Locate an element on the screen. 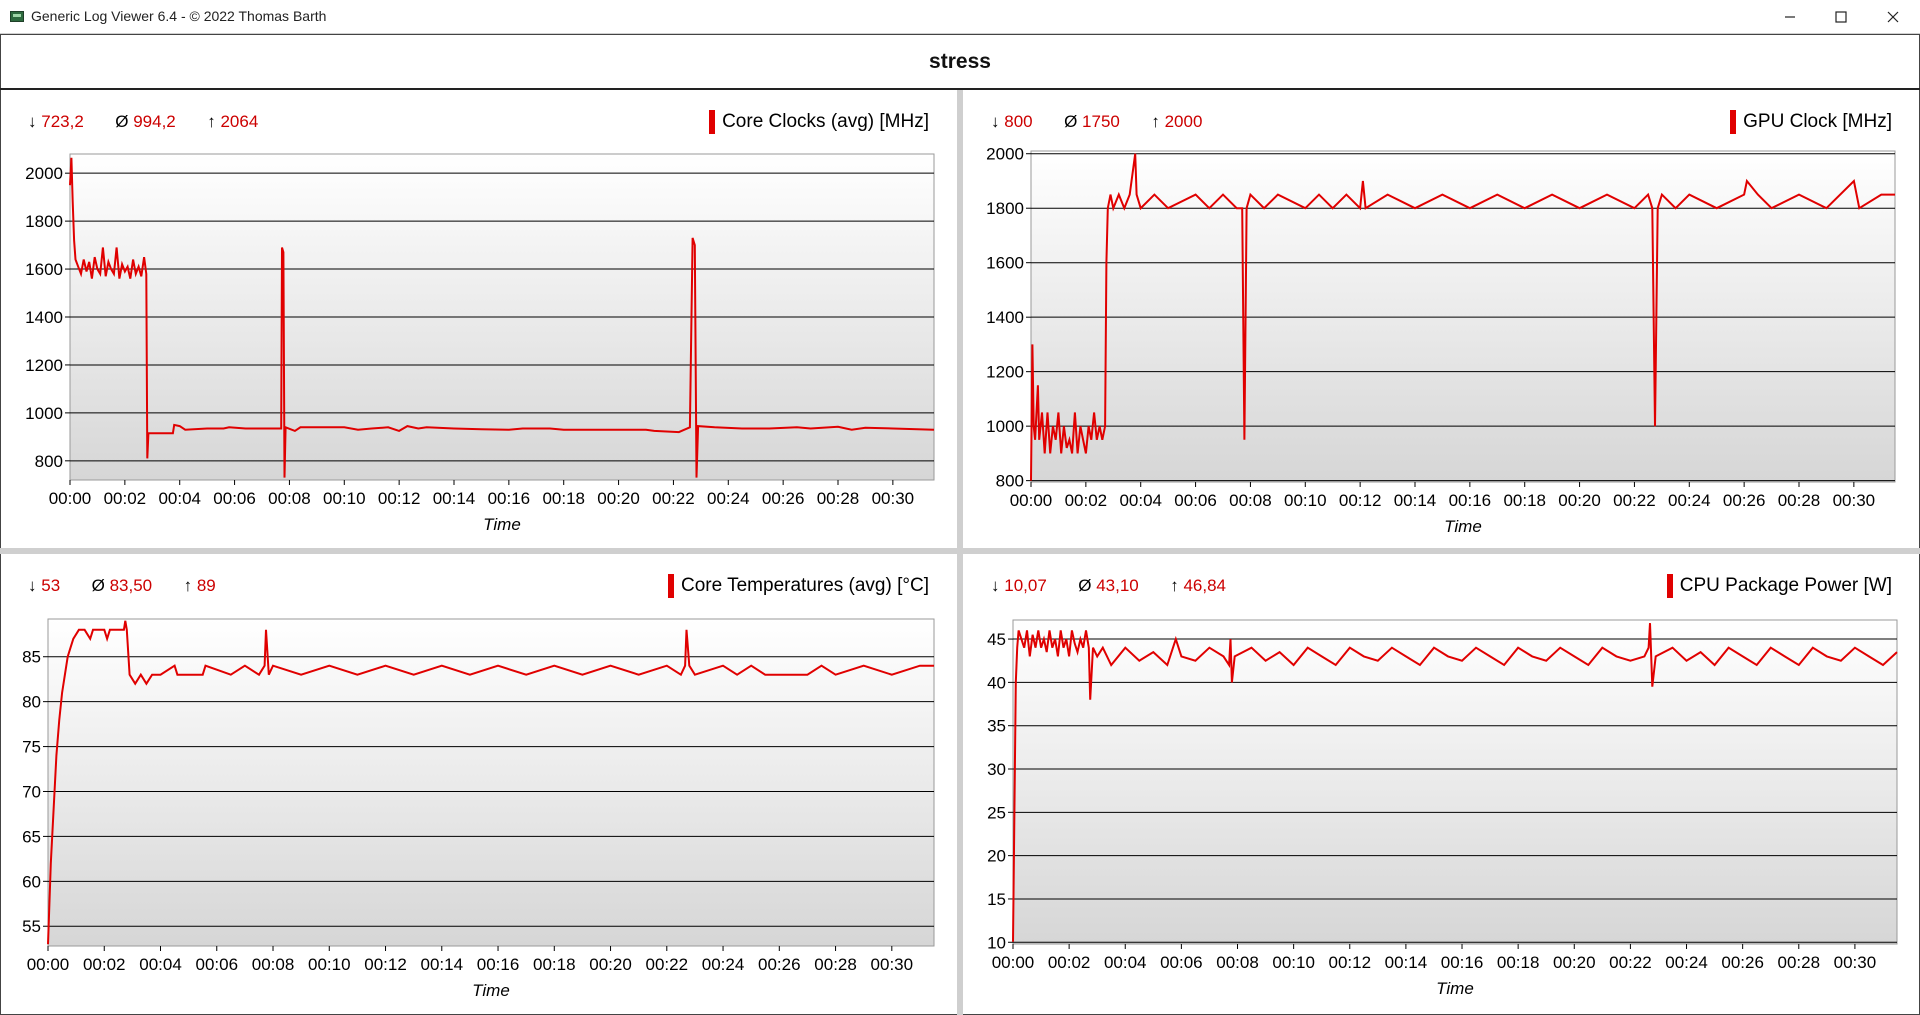  y-tick-label: 70 is located at coordinates (31, 791).